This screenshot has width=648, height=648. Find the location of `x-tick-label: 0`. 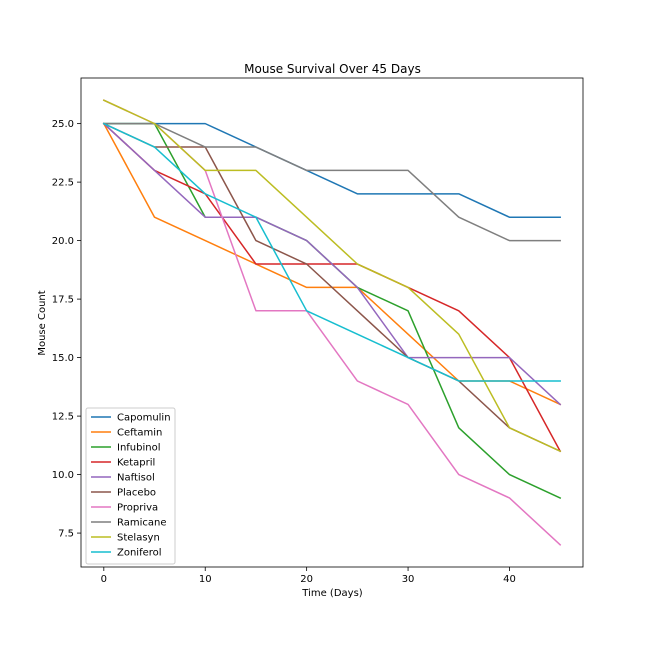

x-tick-label: 0 is located at coordinates (104, 579).